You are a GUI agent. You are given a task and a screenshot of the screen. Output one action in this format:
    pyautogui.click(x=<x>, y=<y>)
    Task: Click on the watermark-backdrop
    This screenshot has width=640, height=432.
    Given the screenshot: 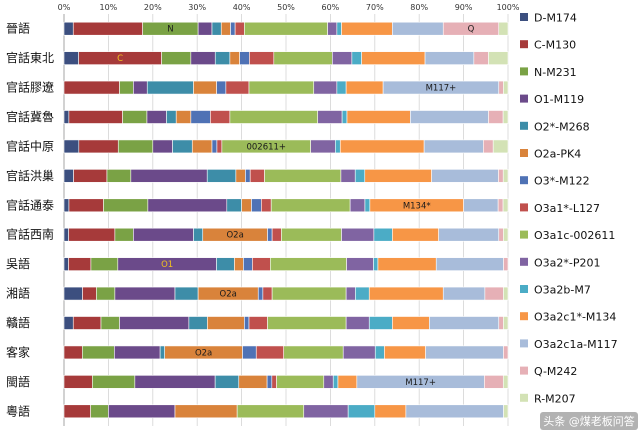 What is the action you would take?
    pyautogui.click(x=589, y=421)
    